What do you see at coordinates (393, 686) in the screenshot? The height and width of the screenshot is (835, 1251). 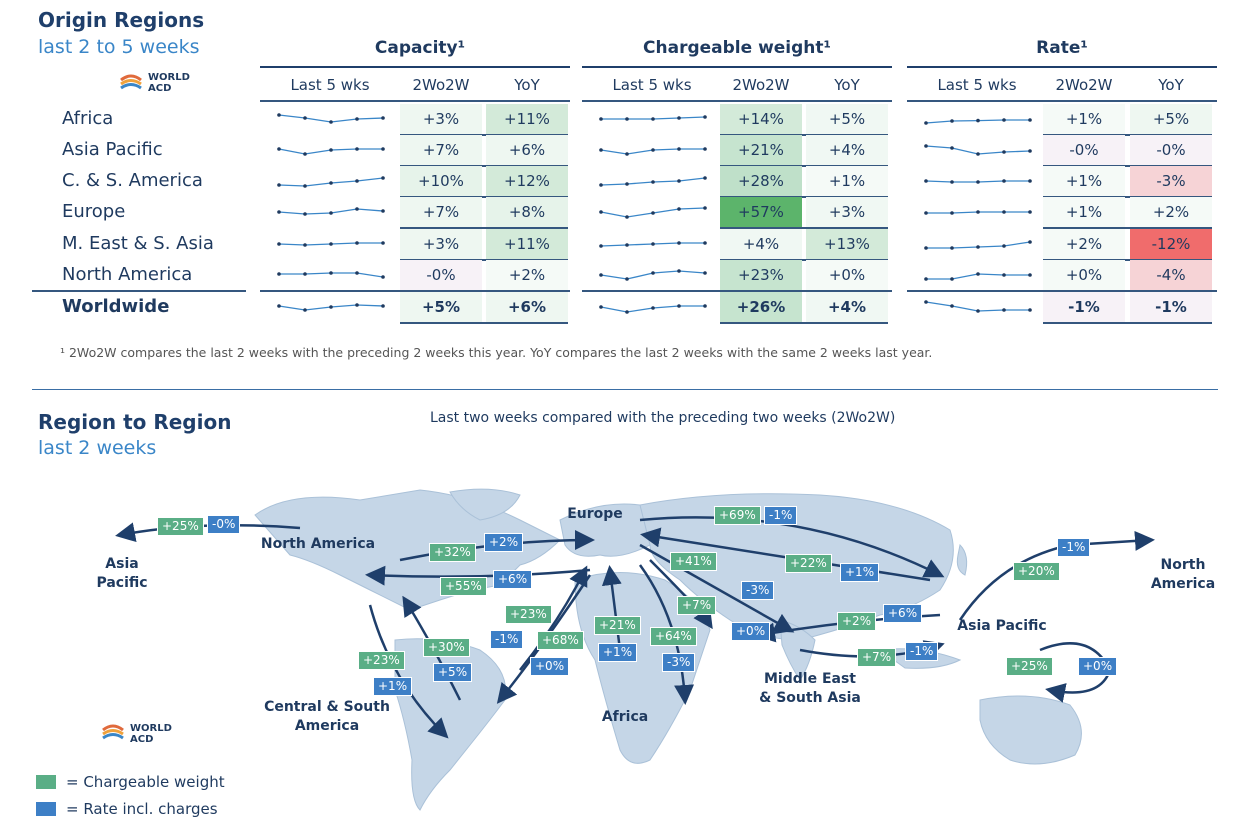 I see `chip-rate: +1%` at bounding box center [393, 686].